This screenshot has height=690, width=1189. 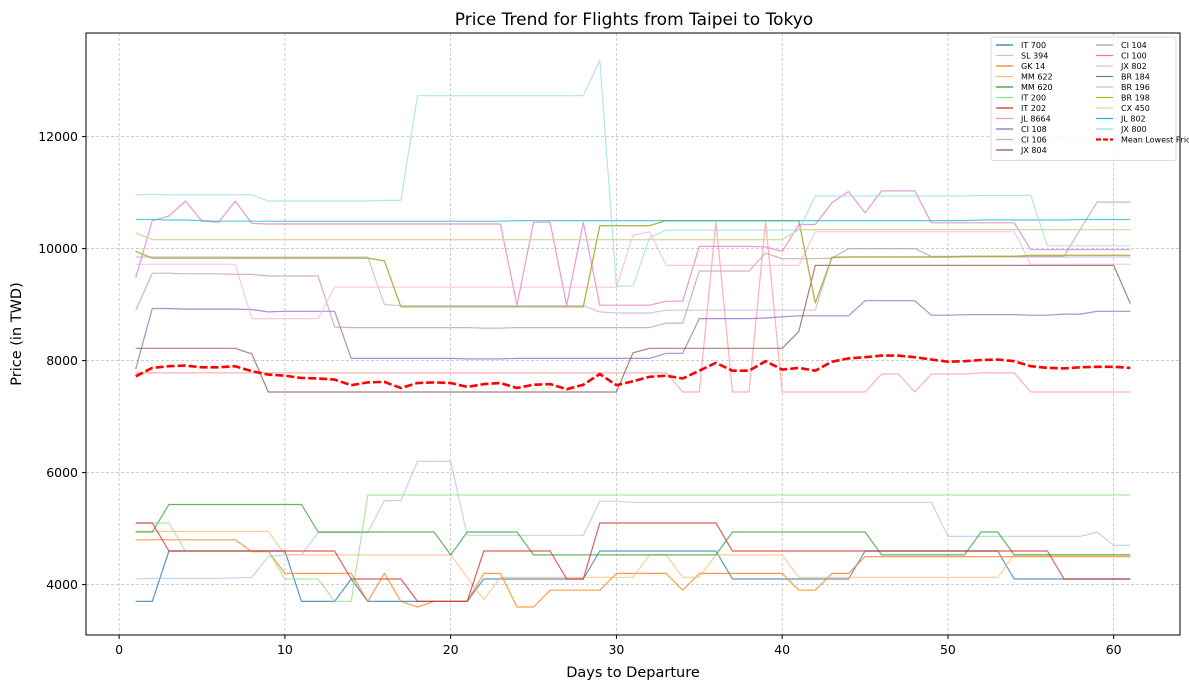 I want to click on x-tick-label: 30, so click(x=616, y=649).